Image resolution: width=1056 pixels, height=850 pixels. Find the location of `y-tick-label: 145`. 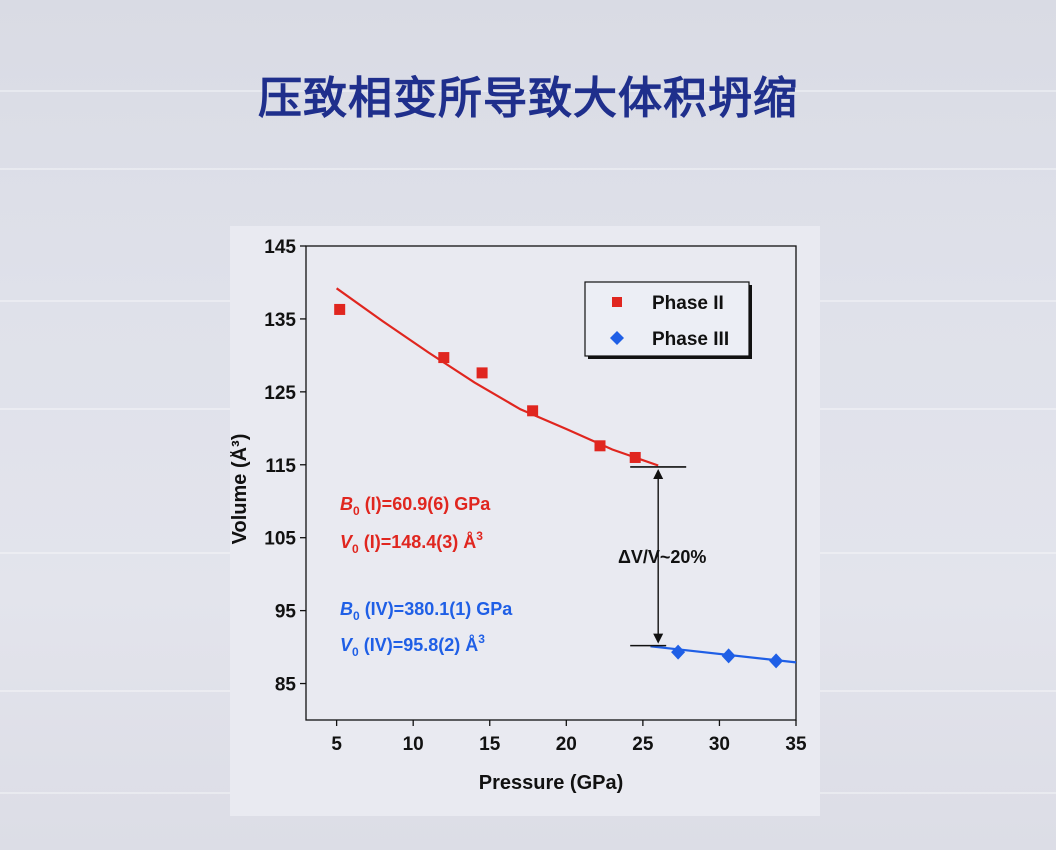

y-tick-label: 145 is located at coordinates (280, 247).